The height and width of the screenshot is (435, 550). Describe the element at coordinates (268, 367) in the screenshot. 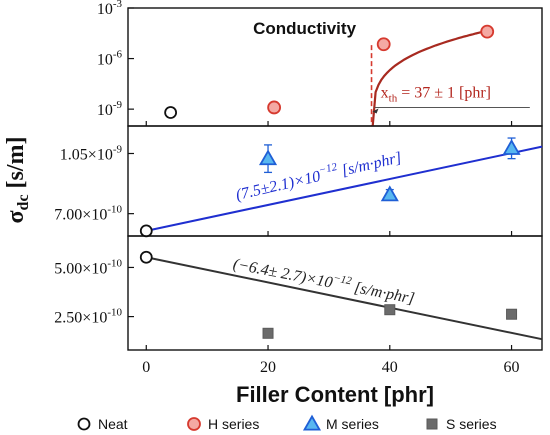

I see `x-tick-label: 20` at that location.